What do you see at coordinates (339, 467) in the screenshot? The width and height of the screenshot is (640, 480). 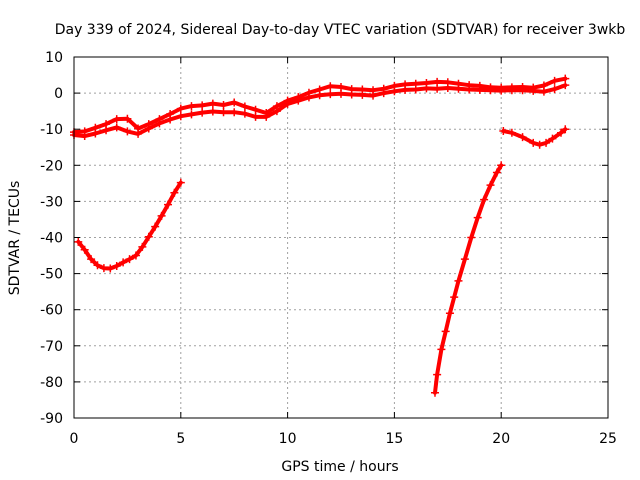 I see `x-axis-label: GPS time / hours` at bounding box center [339, 467].